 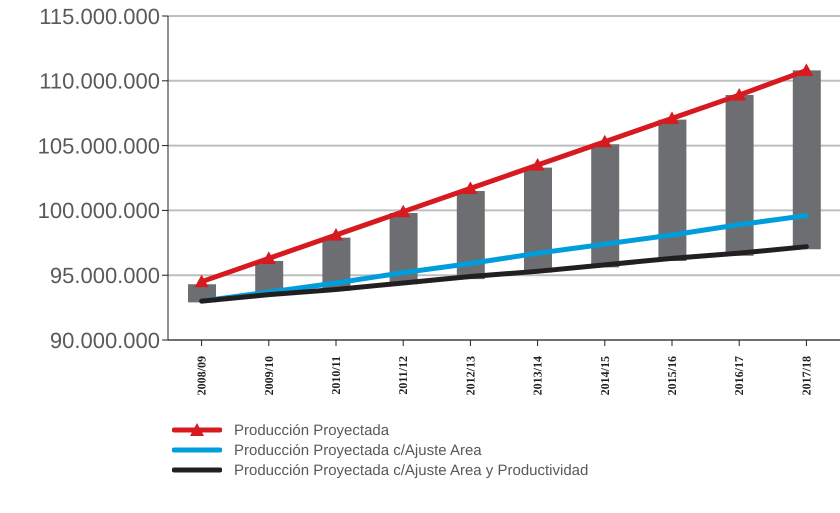 What do you see at coordinates (739, 376) in the screenshot?
I see `x-tick-label: 2016/17` at bounding box center [739, 376].